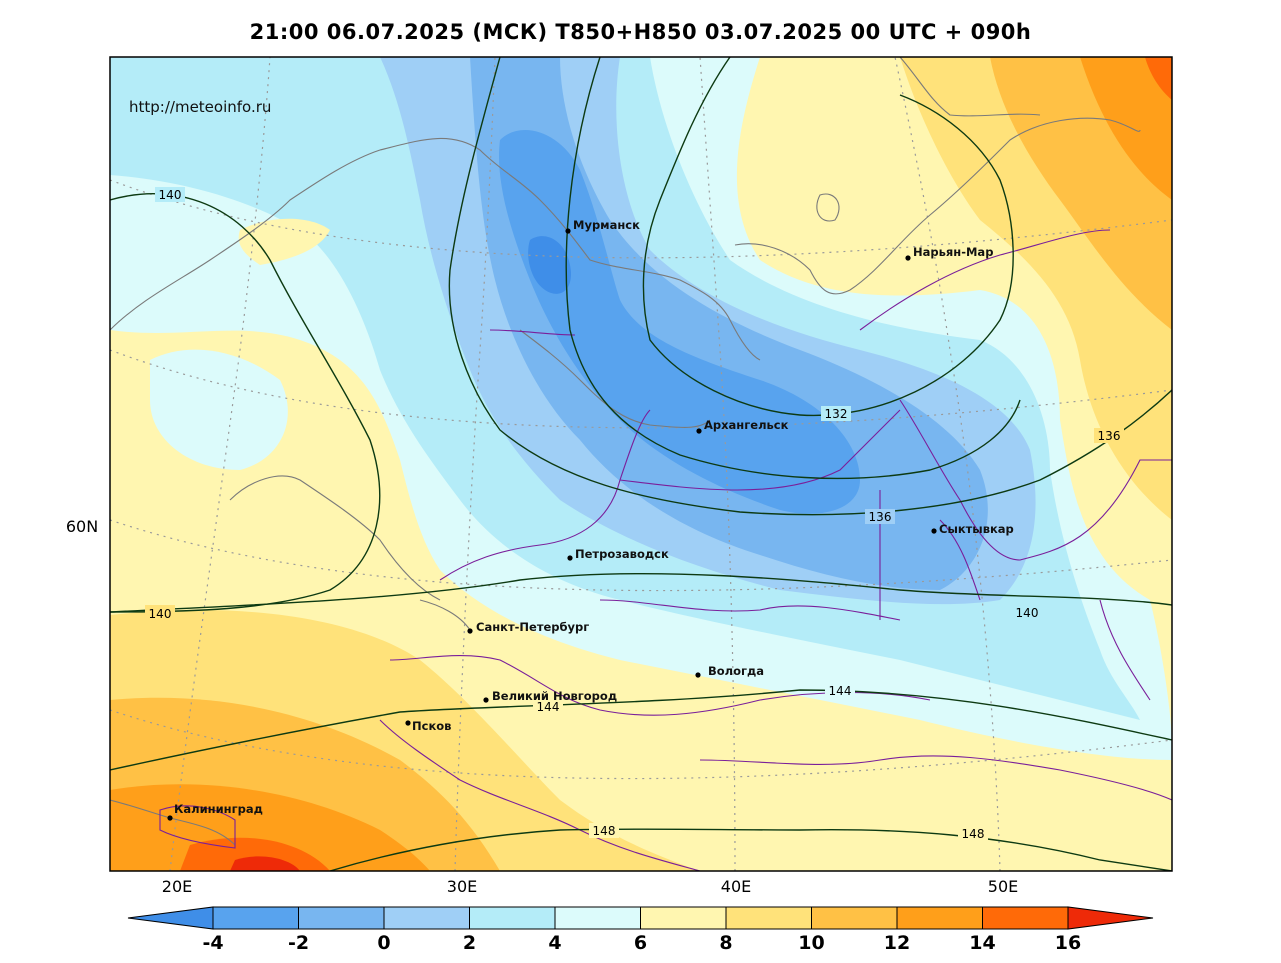  Describe the element at coordinates (622, 554) in the screenshot. I see `city-label-petrozavodsk: Петрозаводск` at that location.